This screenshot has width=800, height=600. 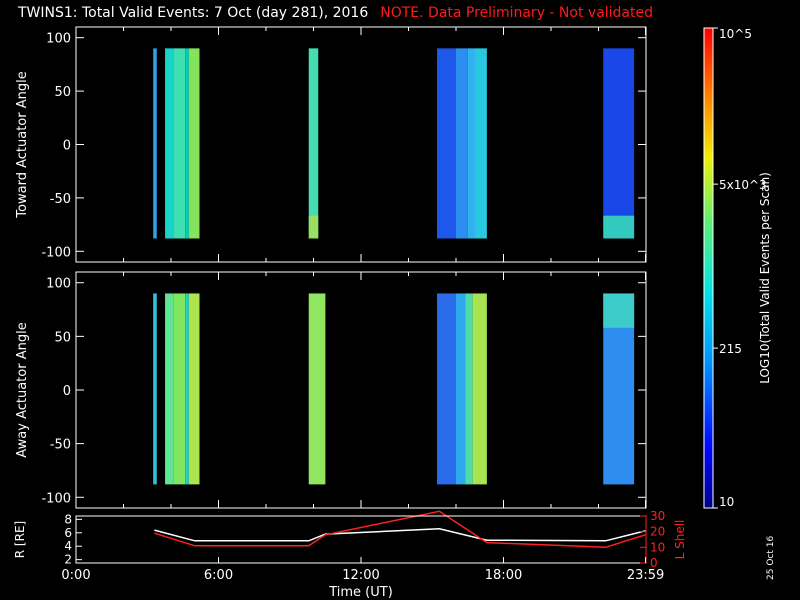 I want to click on y-axis-label: Toward Actuator Angle, so click(x=22, y=144).